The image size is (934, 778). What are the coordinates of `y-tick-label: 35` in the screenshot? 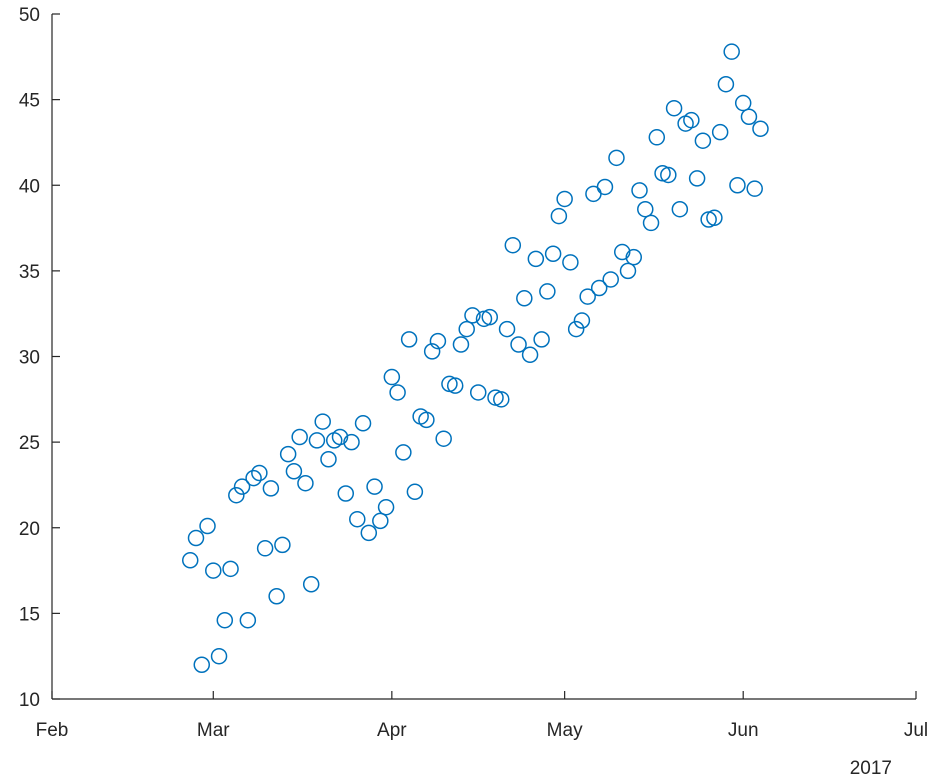 It's located at (29, 272).